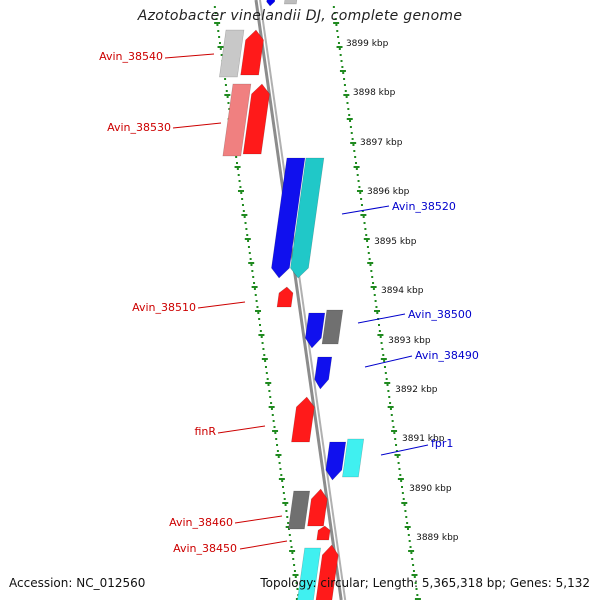  I want to click on gene-label-Avin_38520: Avin_38520, so click(424, 206).